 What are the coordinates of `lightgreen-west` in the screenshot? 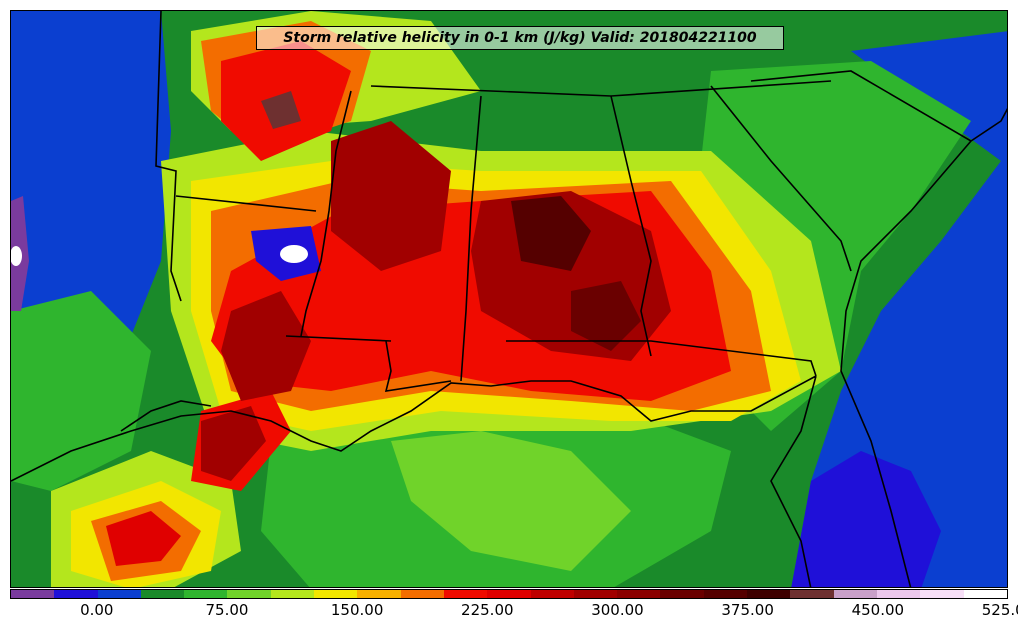 It's located at (81, 391).